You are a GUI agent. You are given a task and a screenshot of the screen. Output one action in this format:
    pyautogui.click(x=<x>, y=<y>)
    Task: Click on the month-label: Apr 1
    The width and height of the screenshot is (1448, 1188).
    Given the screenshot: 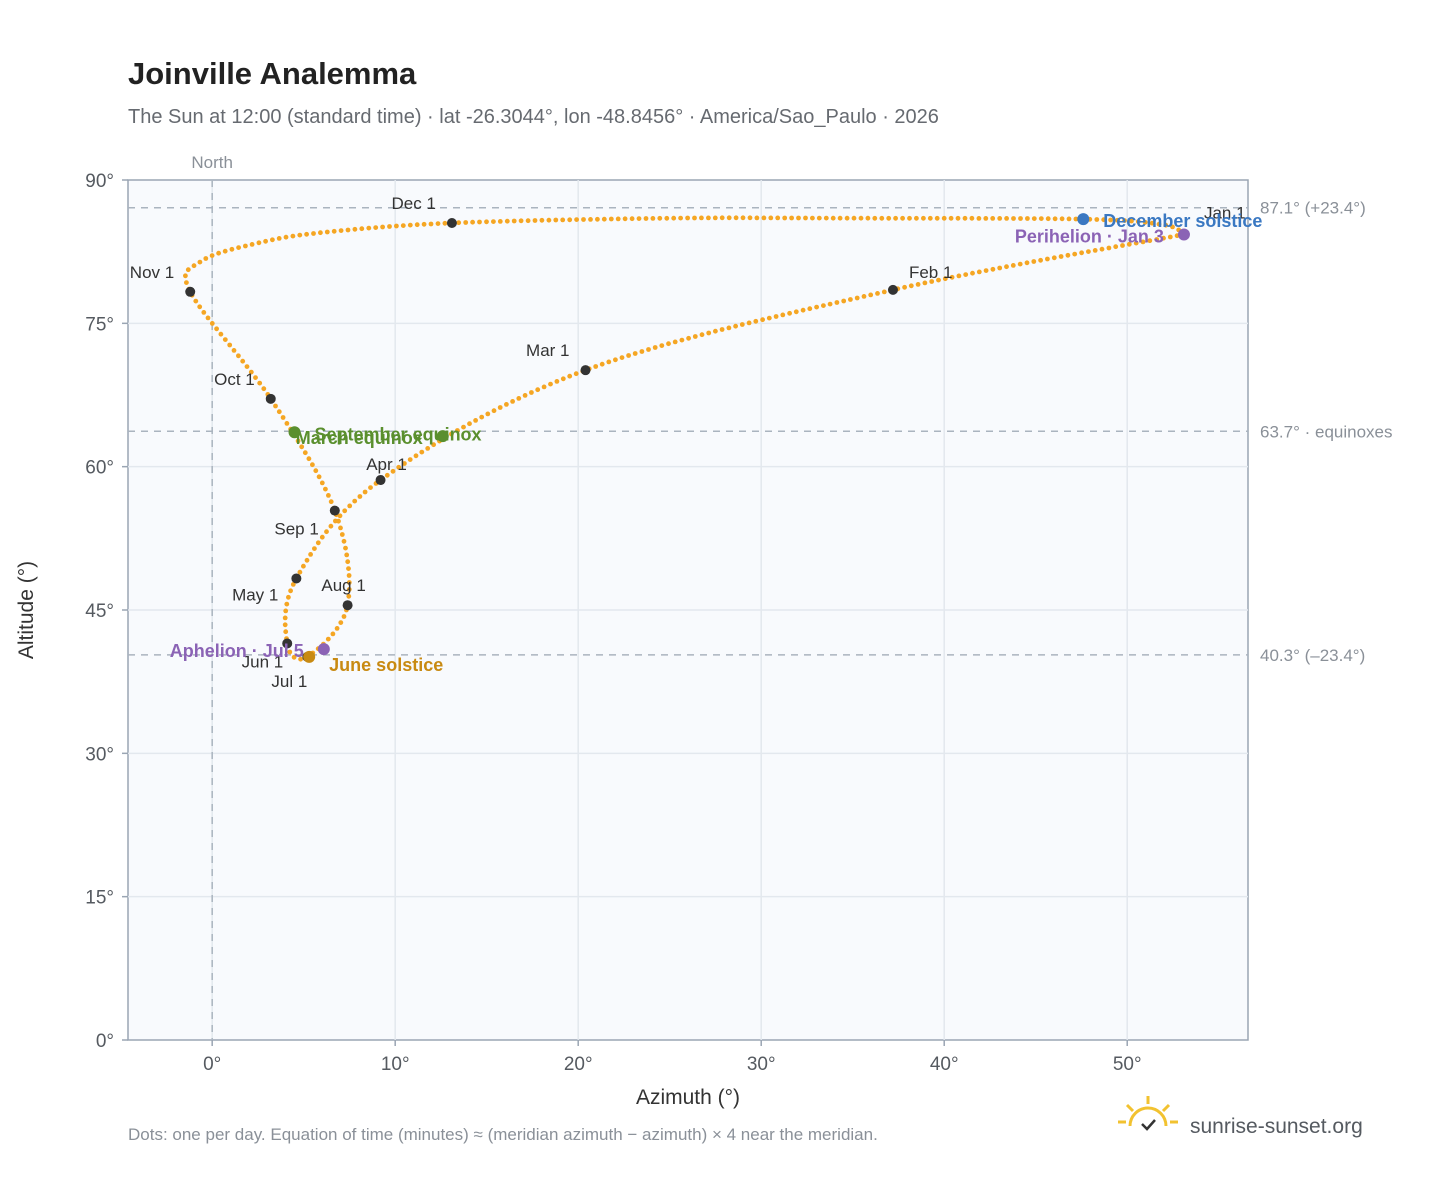 What is the action you would take?
    pyautogui.click(x=386, y=464)
    